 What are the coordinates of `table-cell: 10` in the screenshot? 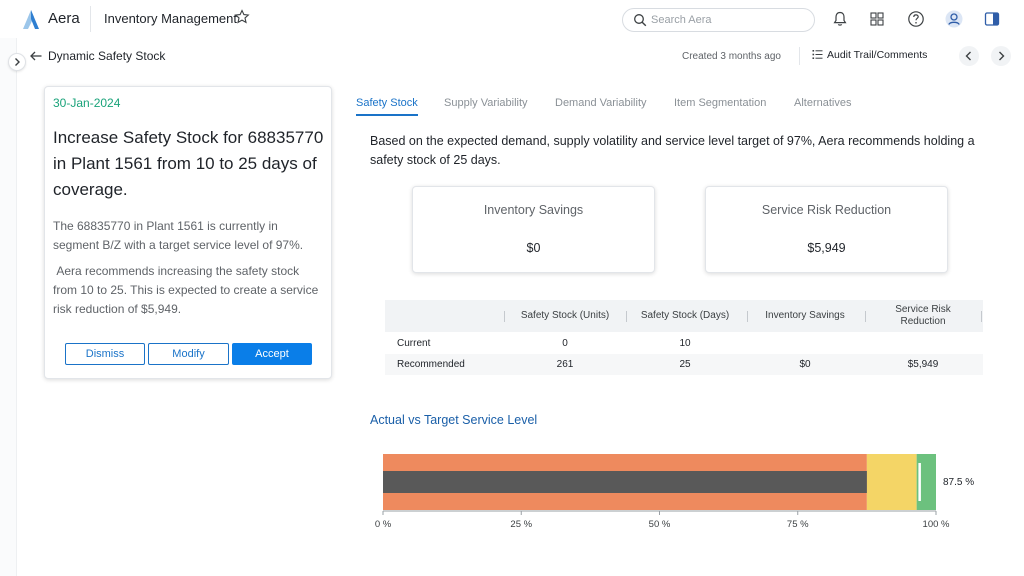 It's located at (685, 343).